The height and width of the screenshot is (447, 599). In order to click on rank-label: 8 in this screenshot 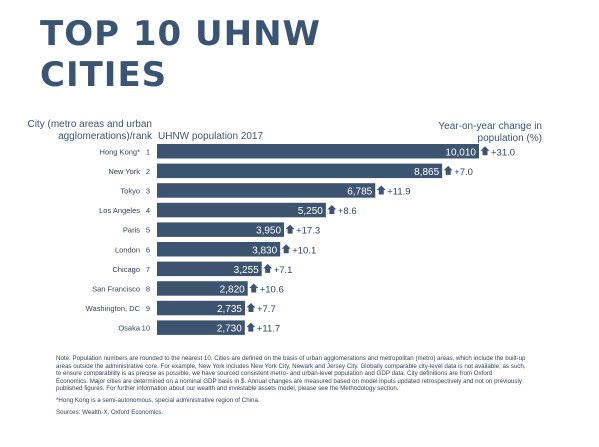, I will do `click(148, 288)`.